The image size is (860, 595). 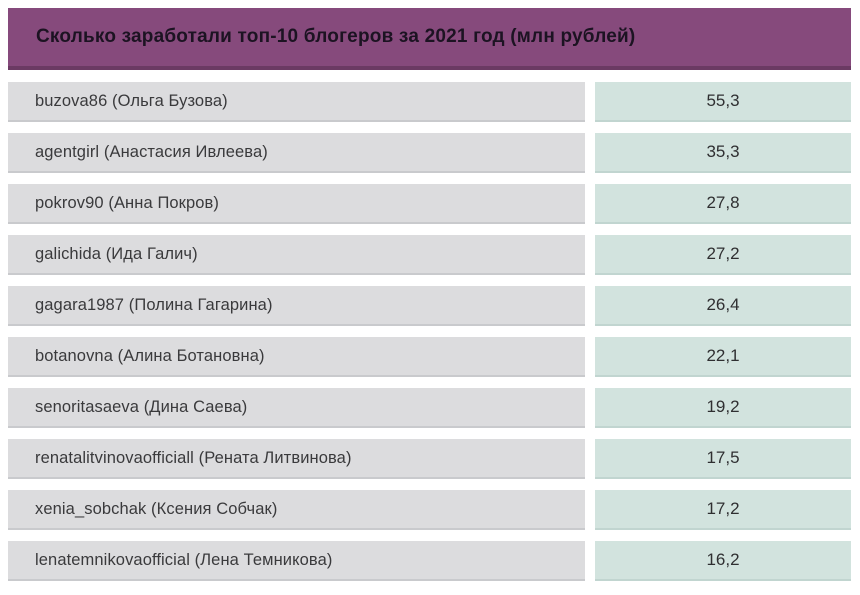 What do you see at coordinates (296, 153) in the screenshot?
I see `blogger-name-cell: agentgirl (Анастасия Ивлеева)` at bounding box center [296, 153].